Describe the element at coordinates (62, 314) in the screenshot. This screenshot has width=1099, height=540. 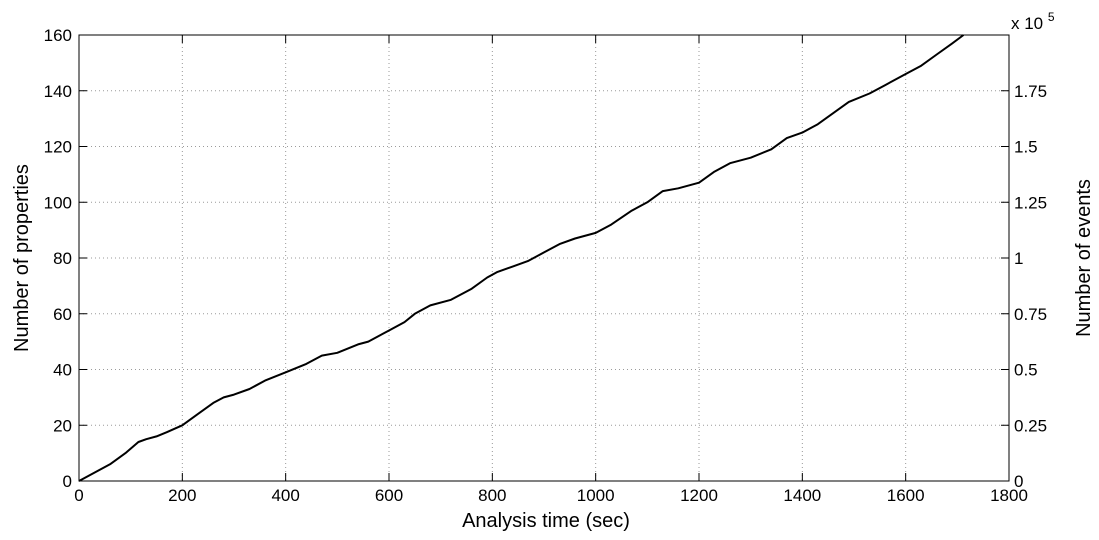
I see `y-tick-label: 60` at that location.